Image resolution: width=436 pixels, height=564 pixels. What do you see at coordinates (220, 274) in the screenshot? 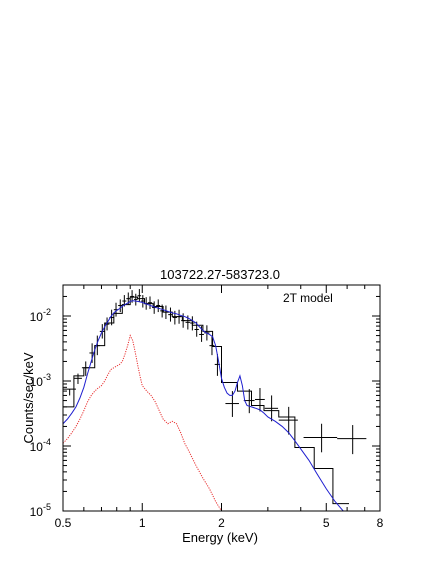
I see `chart-title: 103722.27-583723.0` at bounding box center [220, 274].